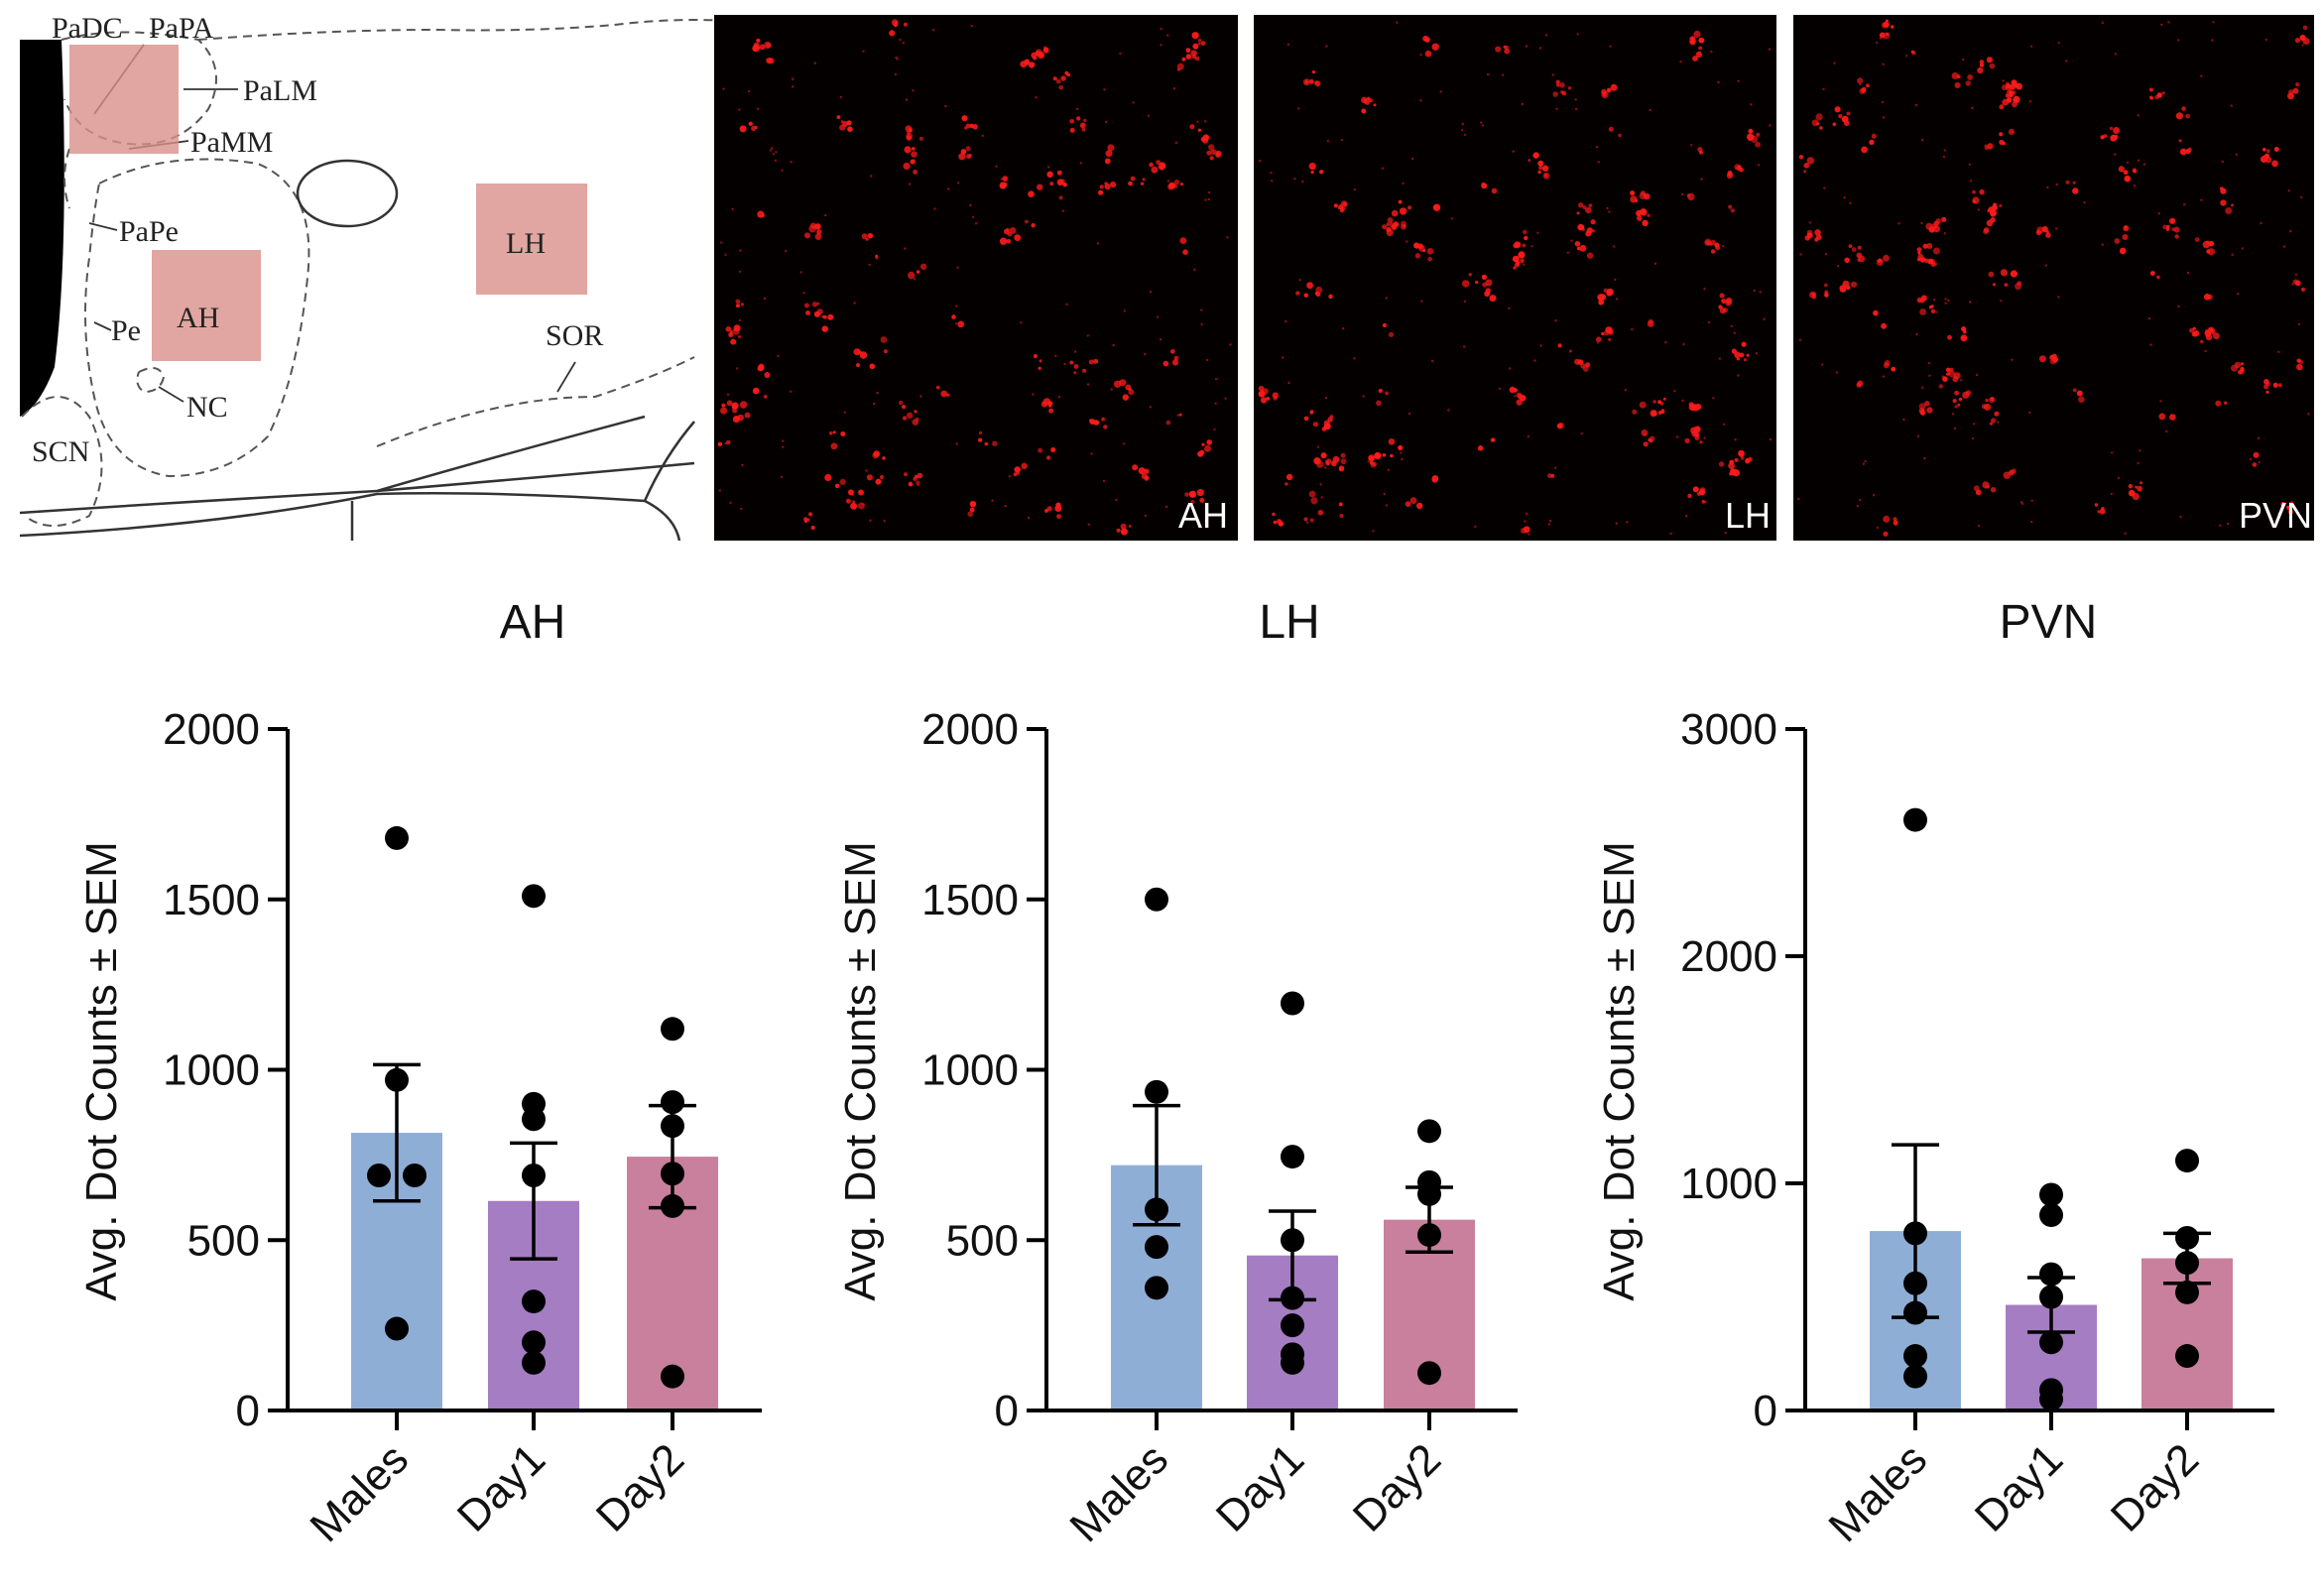 This screenshot has width=2324, height=1594. I want to click on third-ventricle, so click(42, 228).